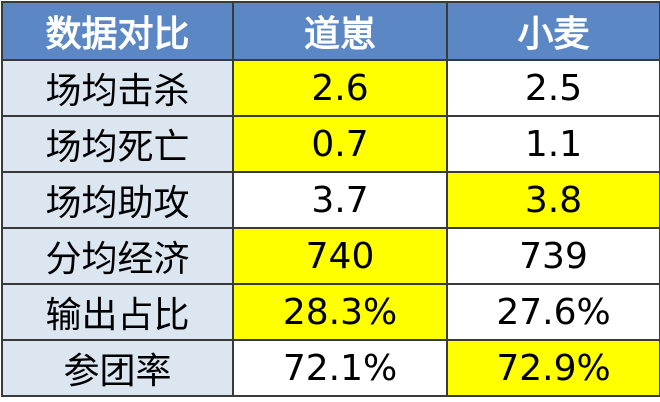 This screenshot has width=660, height=402. Describe the element at coordinates (117, 88) in the screenshot. I see `row-label: 场均击杀` at that location.